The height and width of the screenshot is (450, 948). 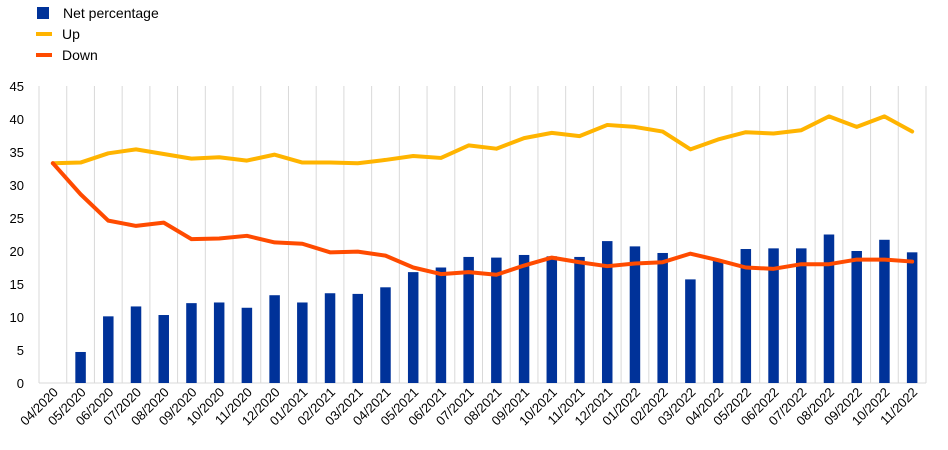 I want to click on legend-item-down: Down, so click(x=97, y=54).